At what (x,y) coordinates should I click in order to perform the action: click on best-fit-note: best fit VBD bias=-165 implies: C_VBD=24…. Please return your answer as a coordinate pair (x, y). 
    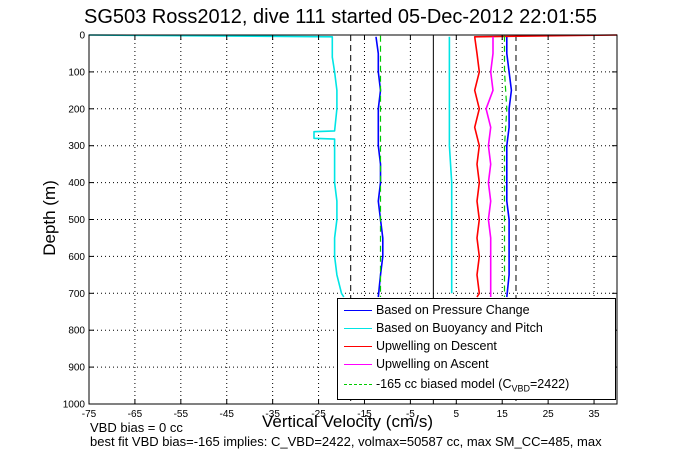
    Looking at the image, I should click on (346, 441).